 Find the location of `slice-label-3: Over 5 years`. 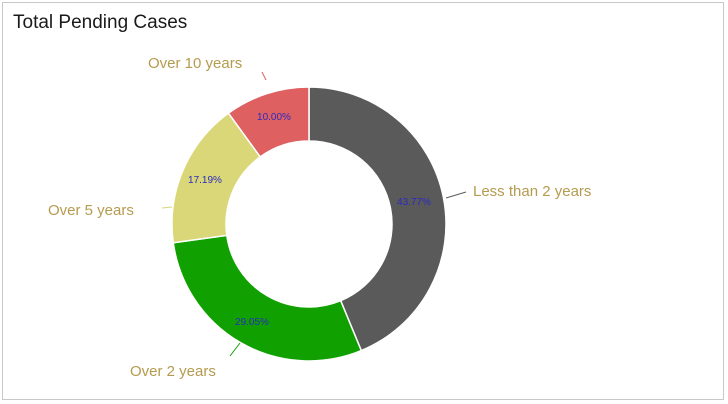

slice-label-3: Over 5 years is located at coordinates (91, 210).